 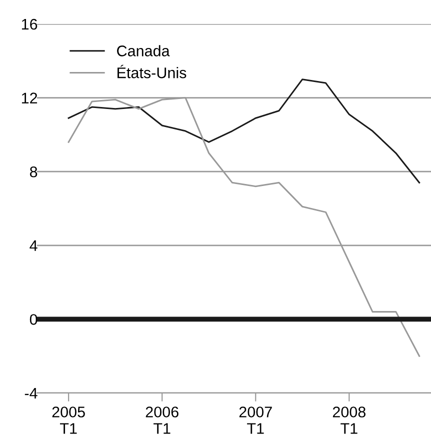 I want to click on x-tick-label: 2007 T1, so click(x=255, y=420).